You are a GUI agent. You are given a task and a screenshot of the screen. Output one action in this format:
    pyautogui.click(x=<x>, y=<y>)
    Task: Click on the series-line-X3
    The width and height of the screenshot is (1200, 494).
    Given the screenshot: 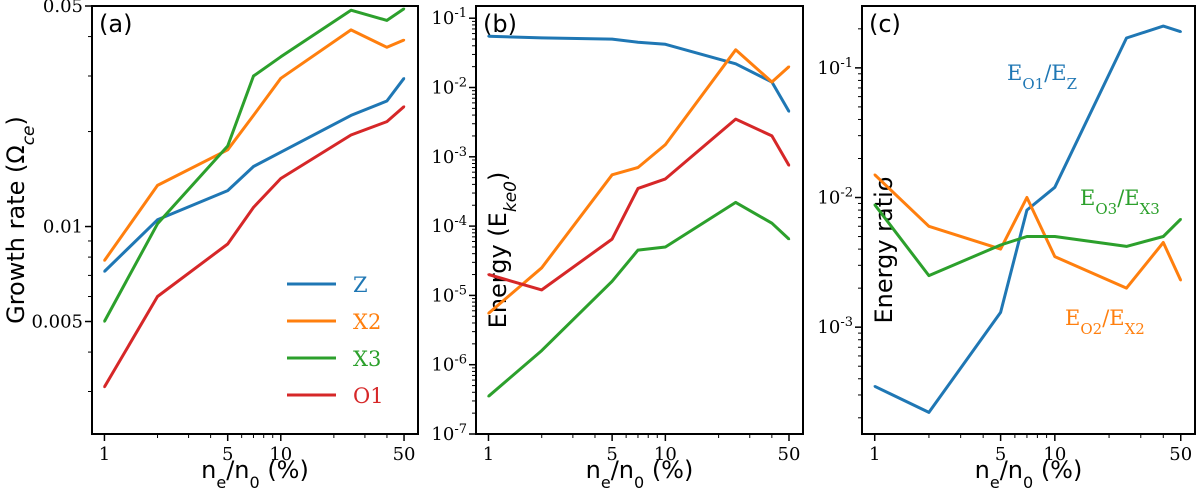 What is the action you would take?
    pyautogui.click(x=639, y=299)
    